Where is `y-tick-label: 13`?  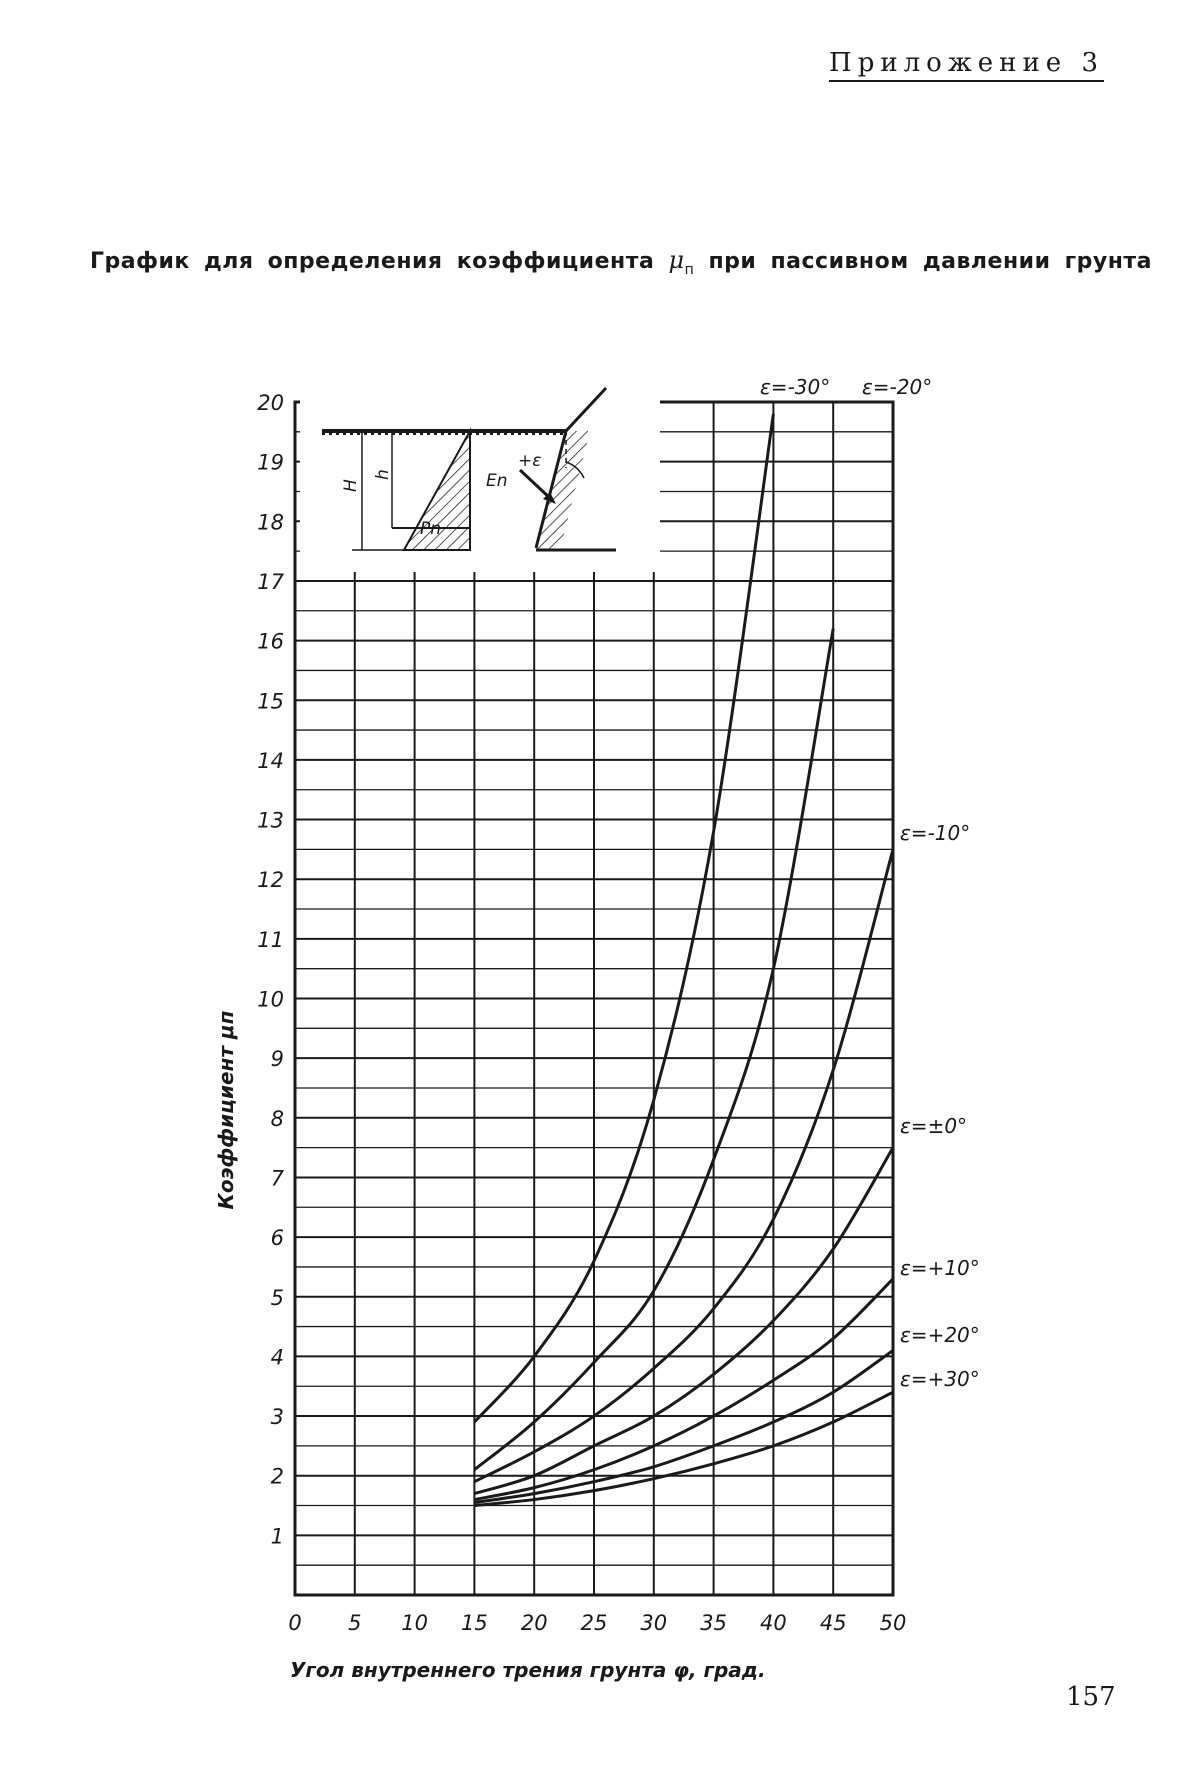
y-tick-label: 13 is located at coordinates (270, 821).